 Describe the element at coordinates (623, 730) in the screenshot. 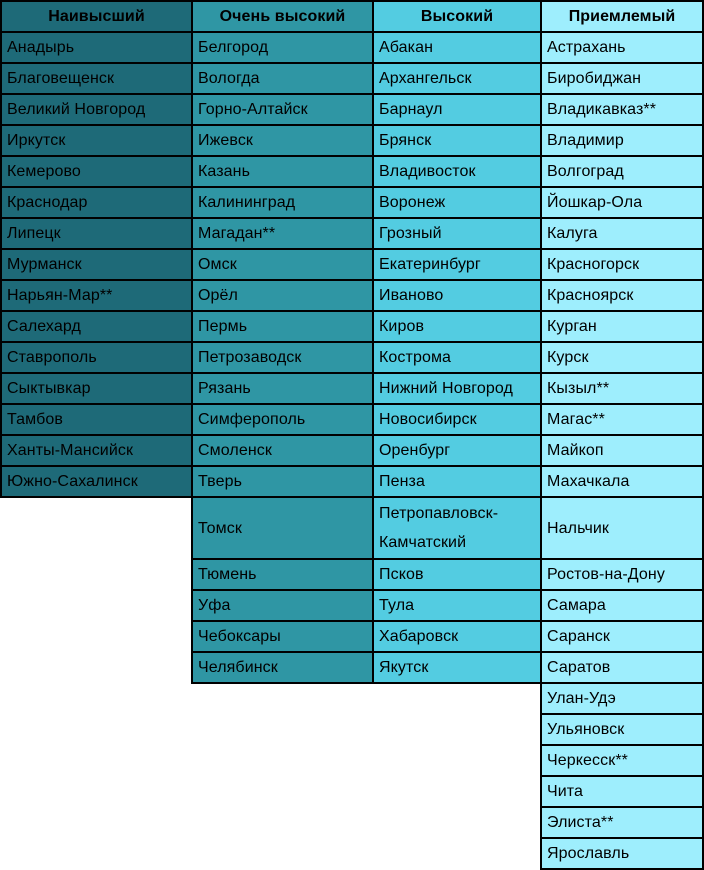

I see `city-cell: Ульяновск` at that location.